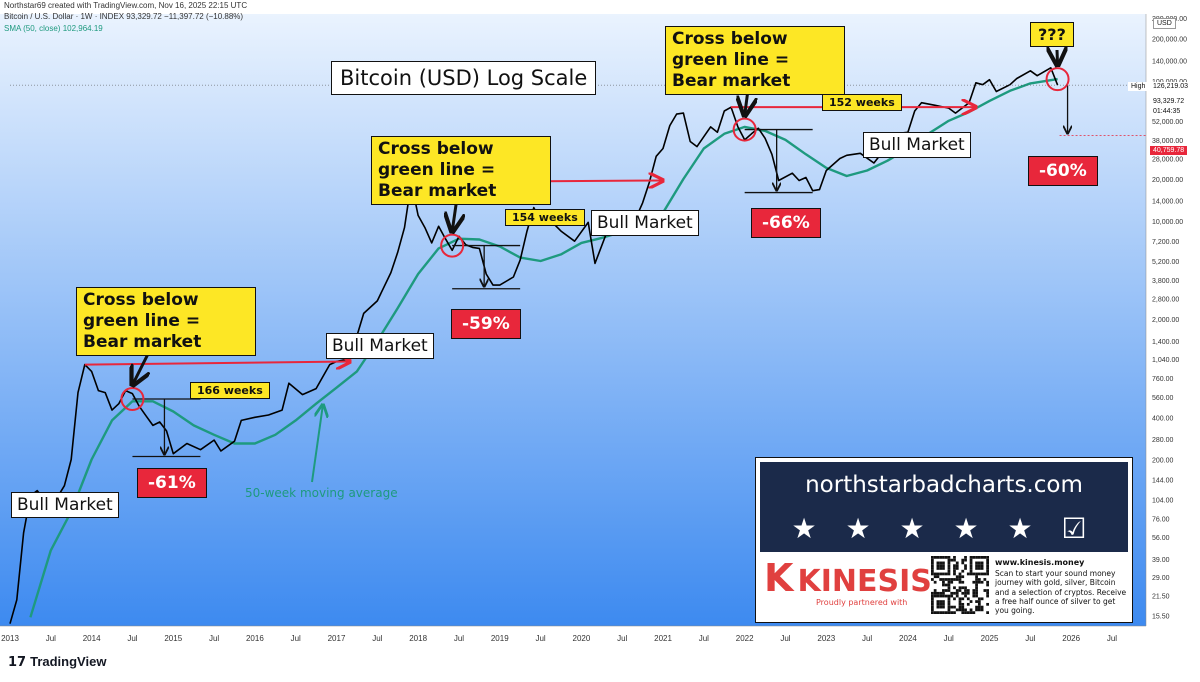  What do you see at coordinates (826, 638) in the screenshot?
I see `x-tick-label: 2023` at bounding box center [826, 638].